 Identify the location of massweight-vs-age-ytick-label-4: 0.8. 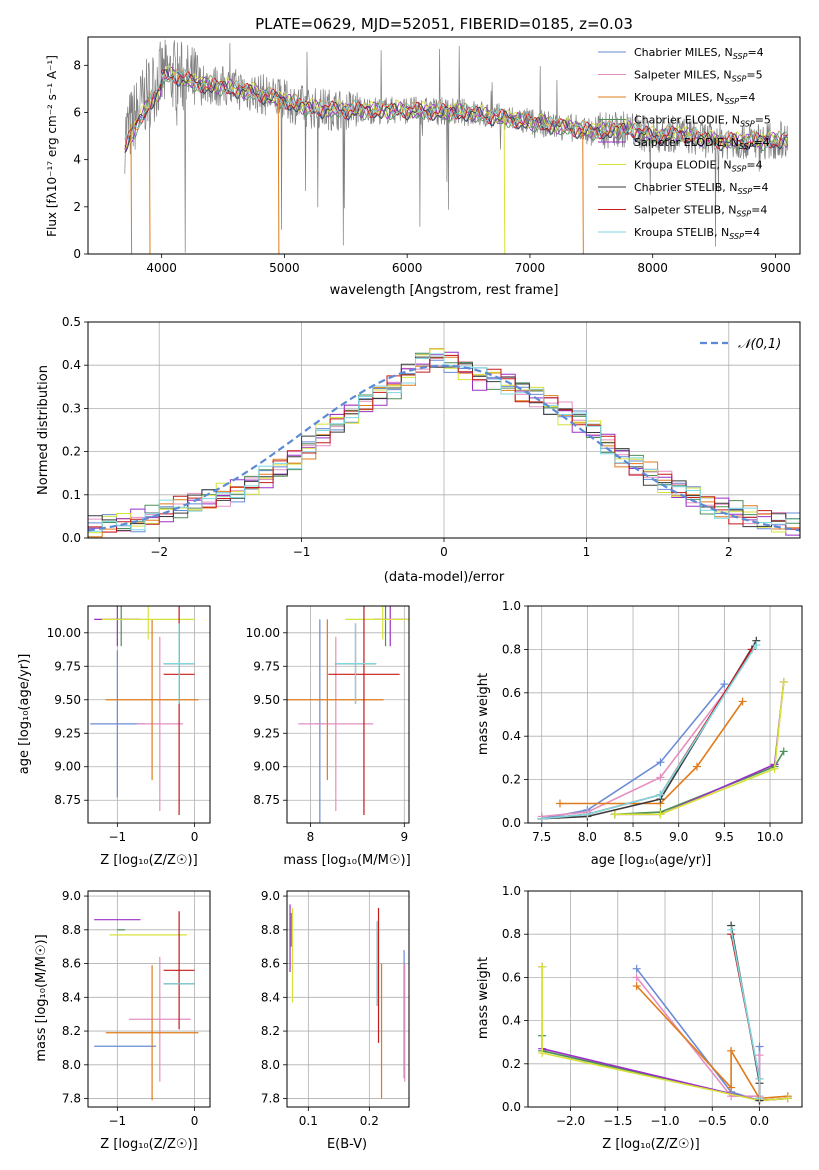
(511, 649).